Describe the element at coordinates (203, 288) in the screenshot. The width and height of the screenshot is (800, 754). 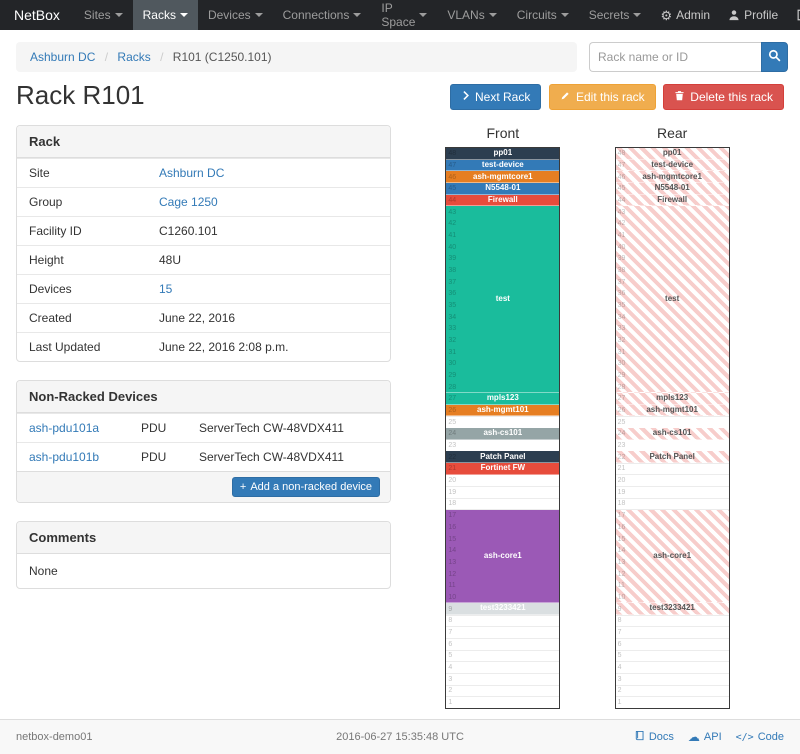
I see `rack-attr-devices: Devices 15` at that location.